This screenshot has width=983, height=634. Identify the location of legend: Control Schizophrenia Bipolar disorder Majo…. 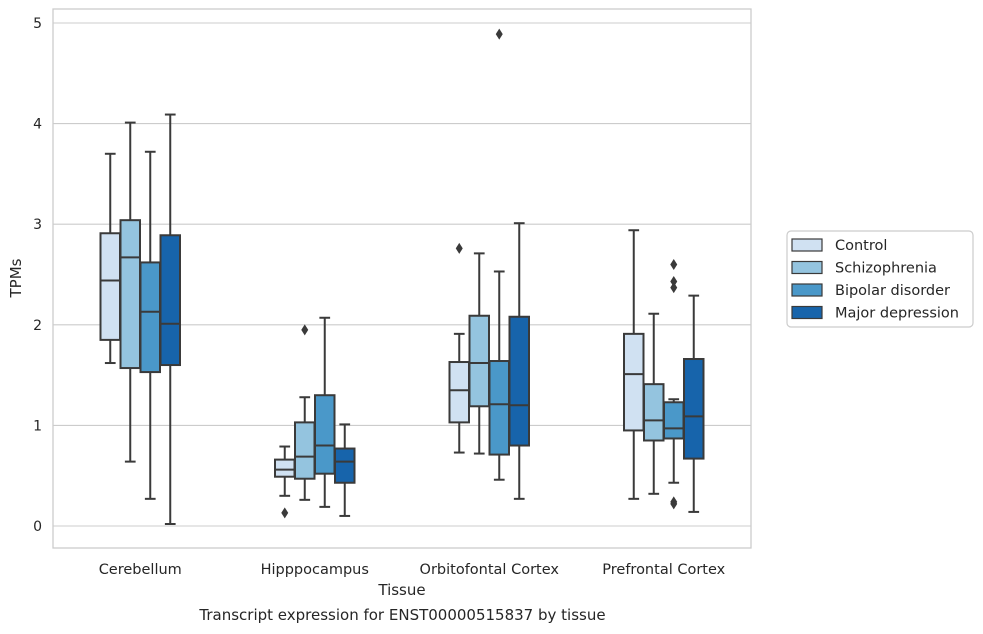
(880, 279).